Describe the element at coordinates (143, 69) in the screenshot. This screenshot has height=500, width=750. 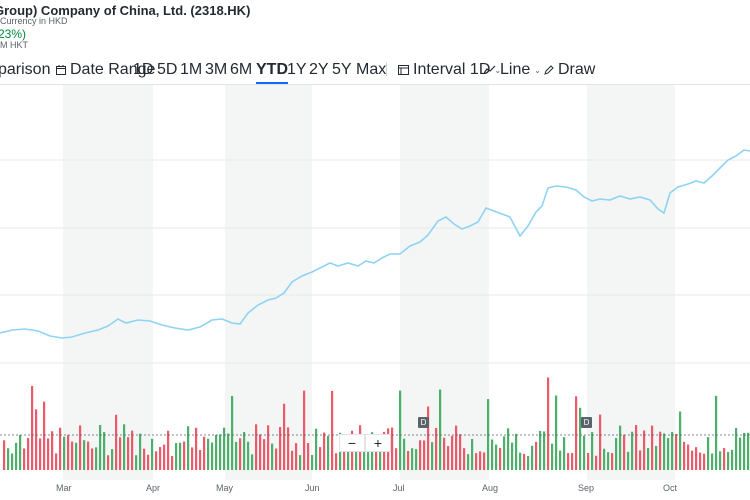
I see `range-1d: 1D` at that location.